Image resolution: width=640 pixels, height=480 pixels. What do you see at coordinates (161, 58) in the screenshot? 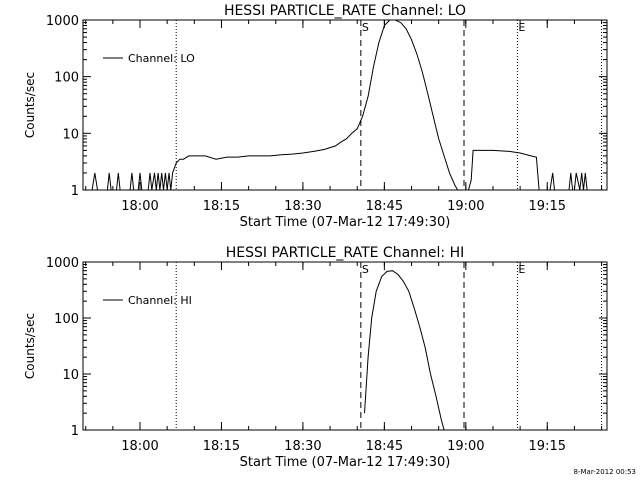
I see `legend-label: Channel: LO` at bounding box center [161, 58].